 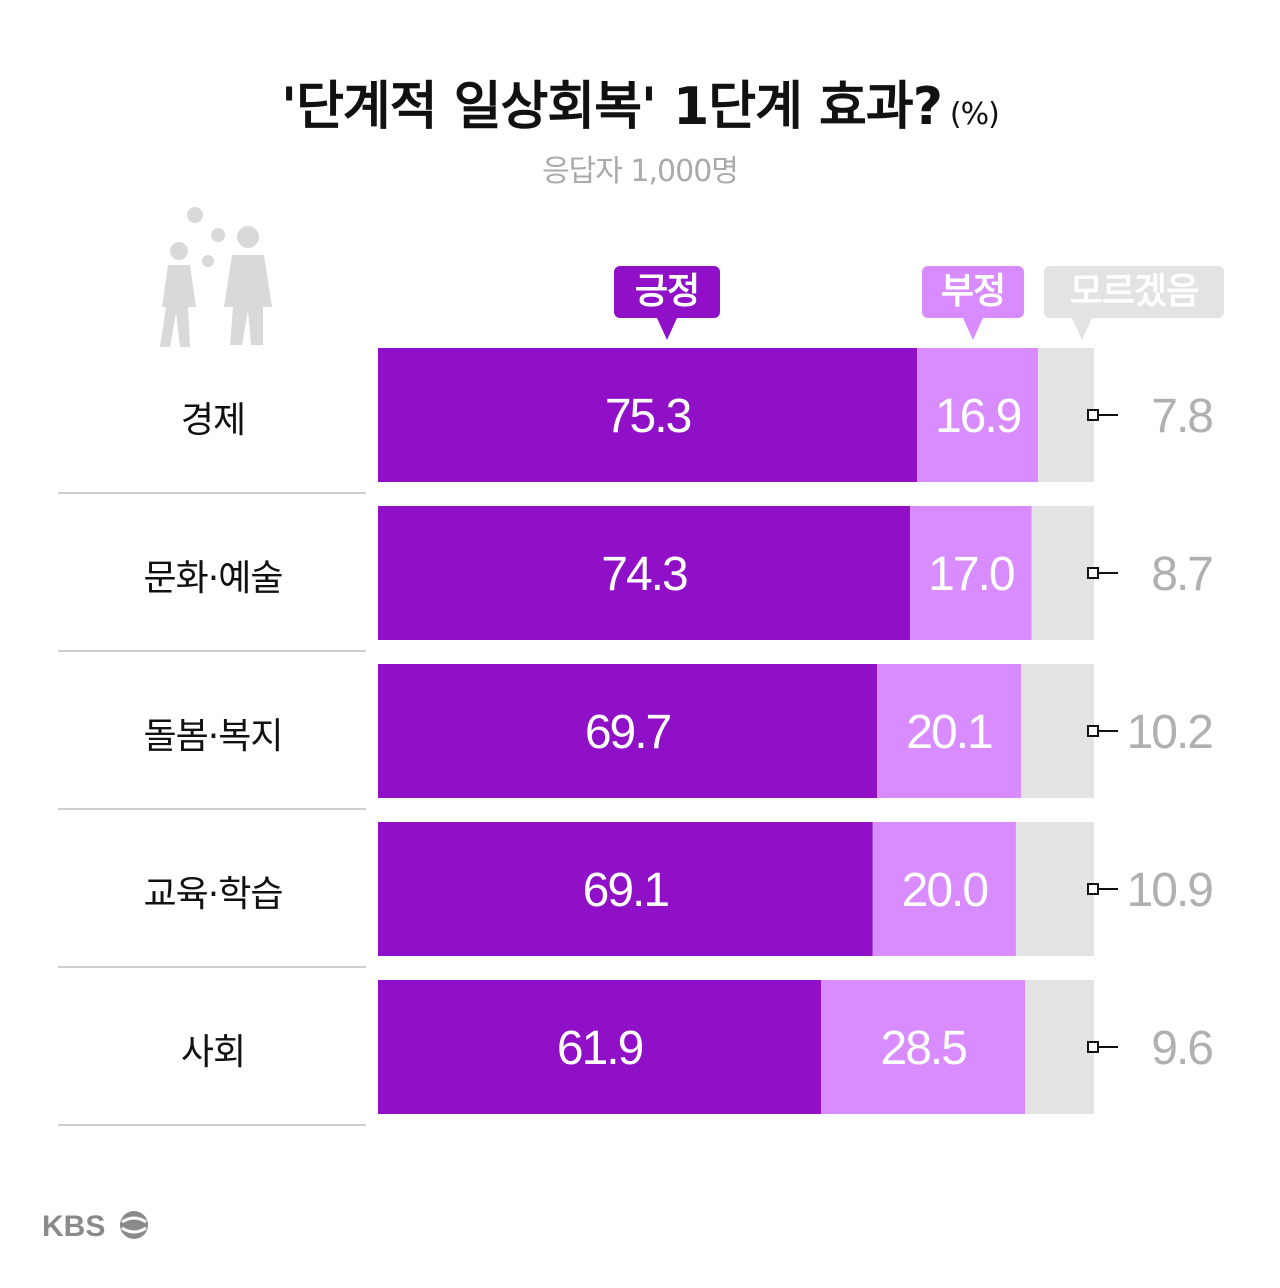 What do you see at coordinates (134, 1225) in the screenshot?
I see `kbs-logo-emblem` at bounding box center [134, 1225].